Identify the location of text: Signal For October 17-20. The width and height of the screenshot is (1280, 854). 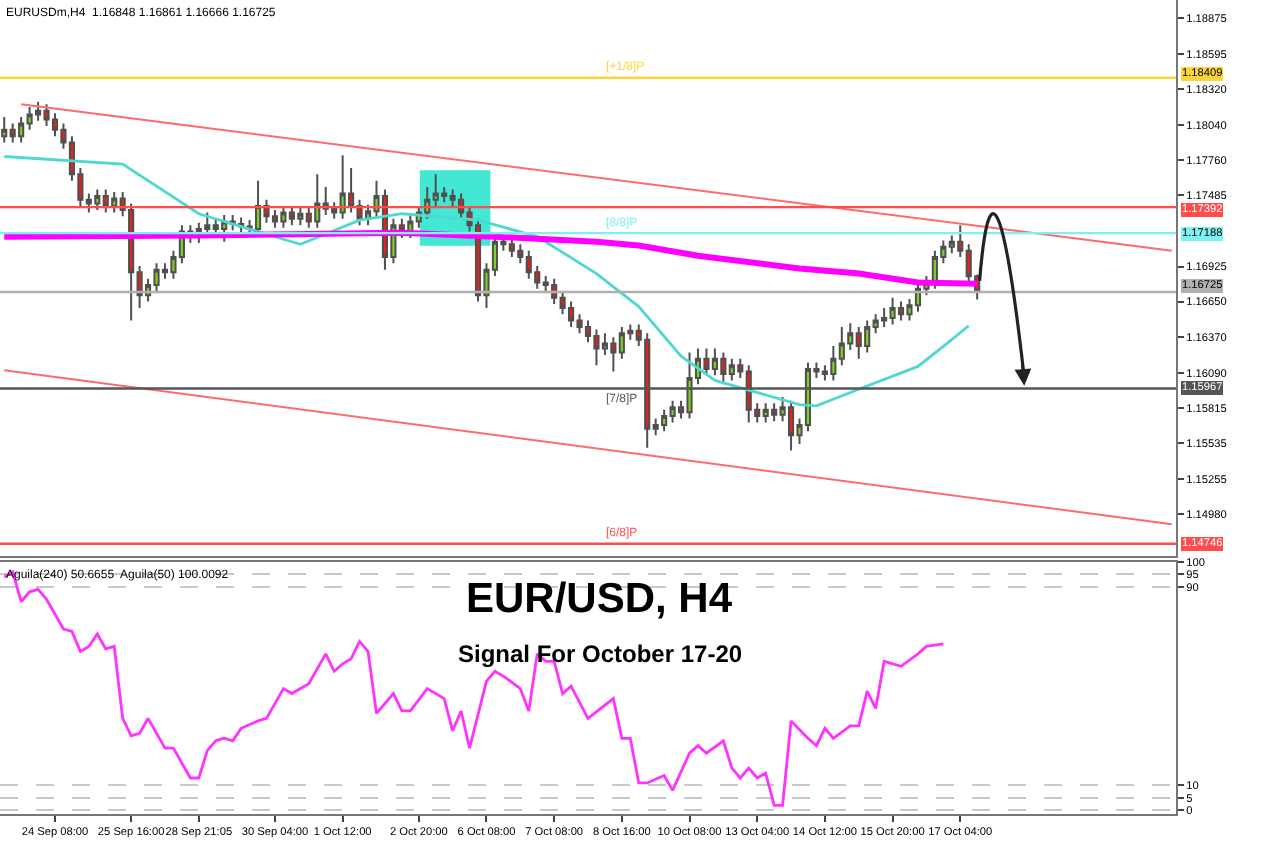
(600, 654).